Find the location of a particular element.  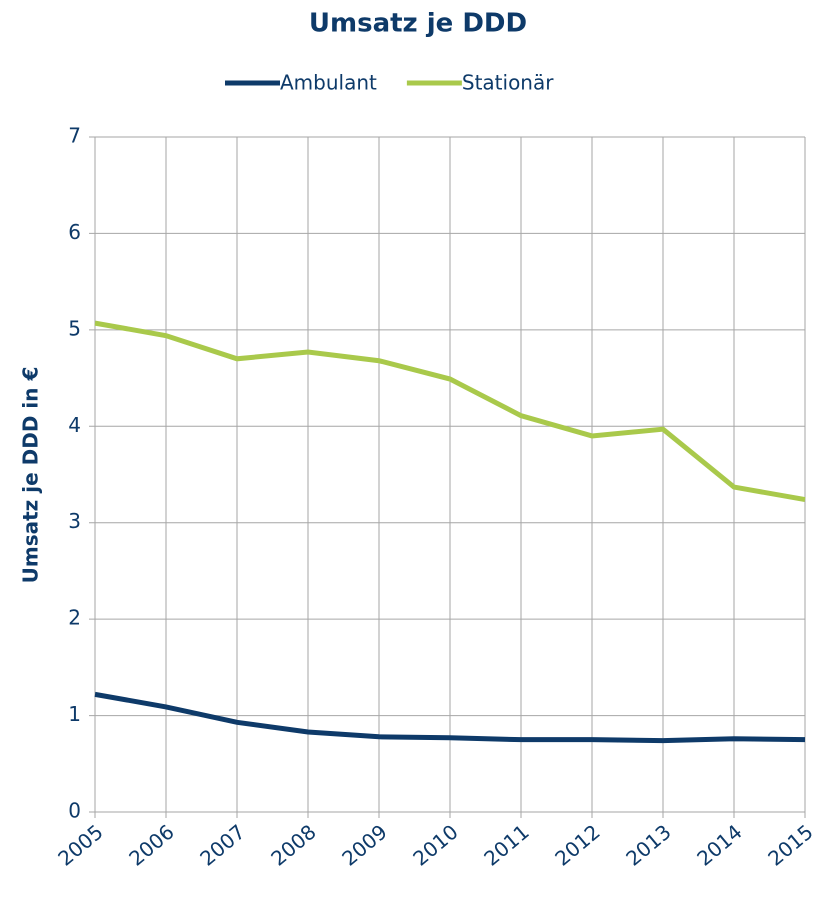

legend-label: Stationär is located at coordinates (508, 83).